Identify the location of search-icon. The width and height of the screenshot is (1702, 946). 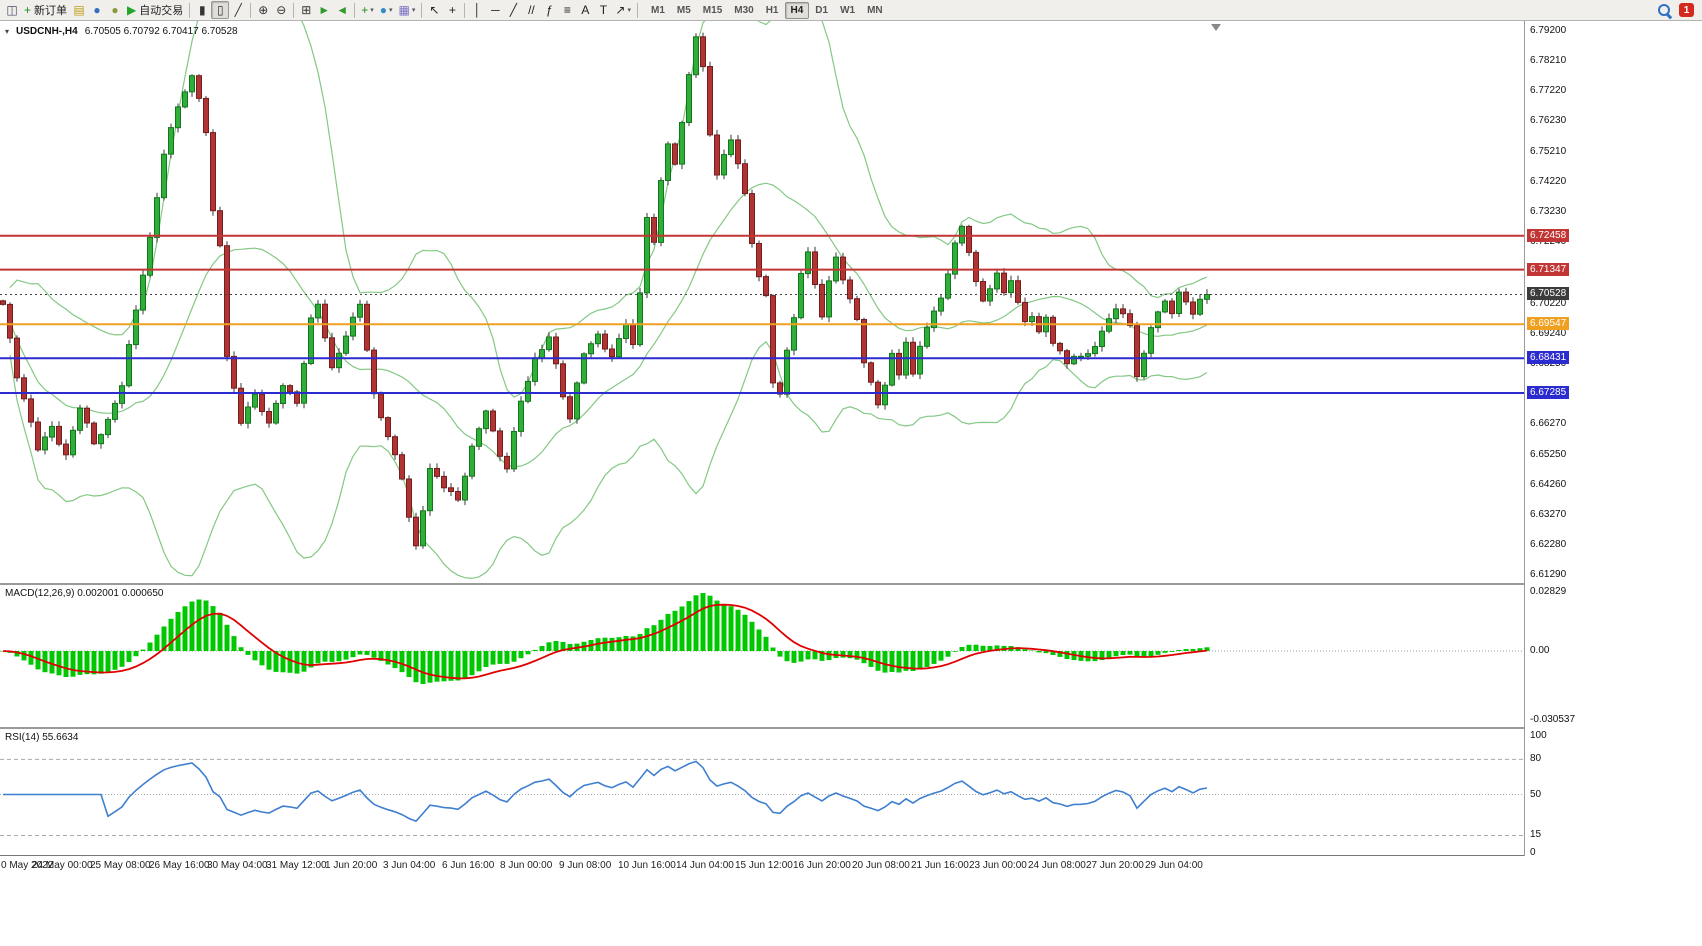
(1664, 10).